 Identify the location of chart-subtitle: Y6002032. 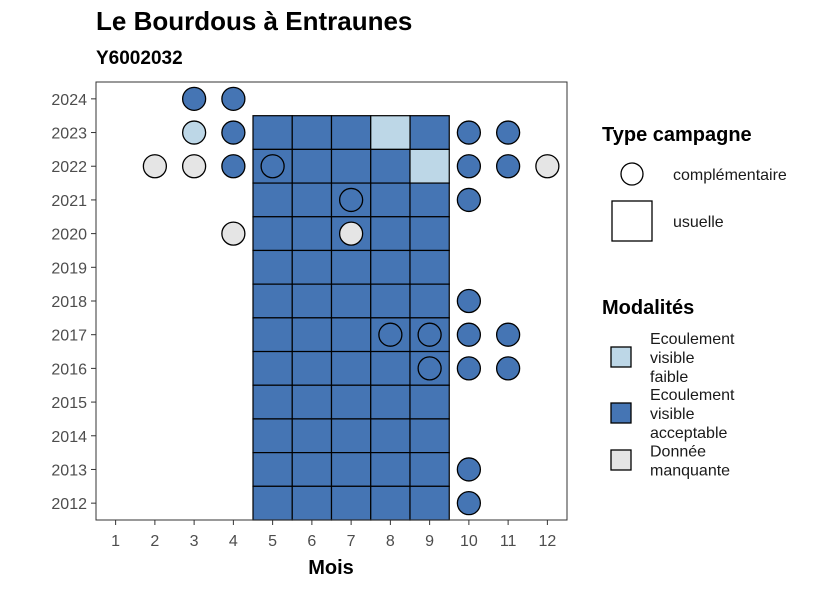
(139, 58).